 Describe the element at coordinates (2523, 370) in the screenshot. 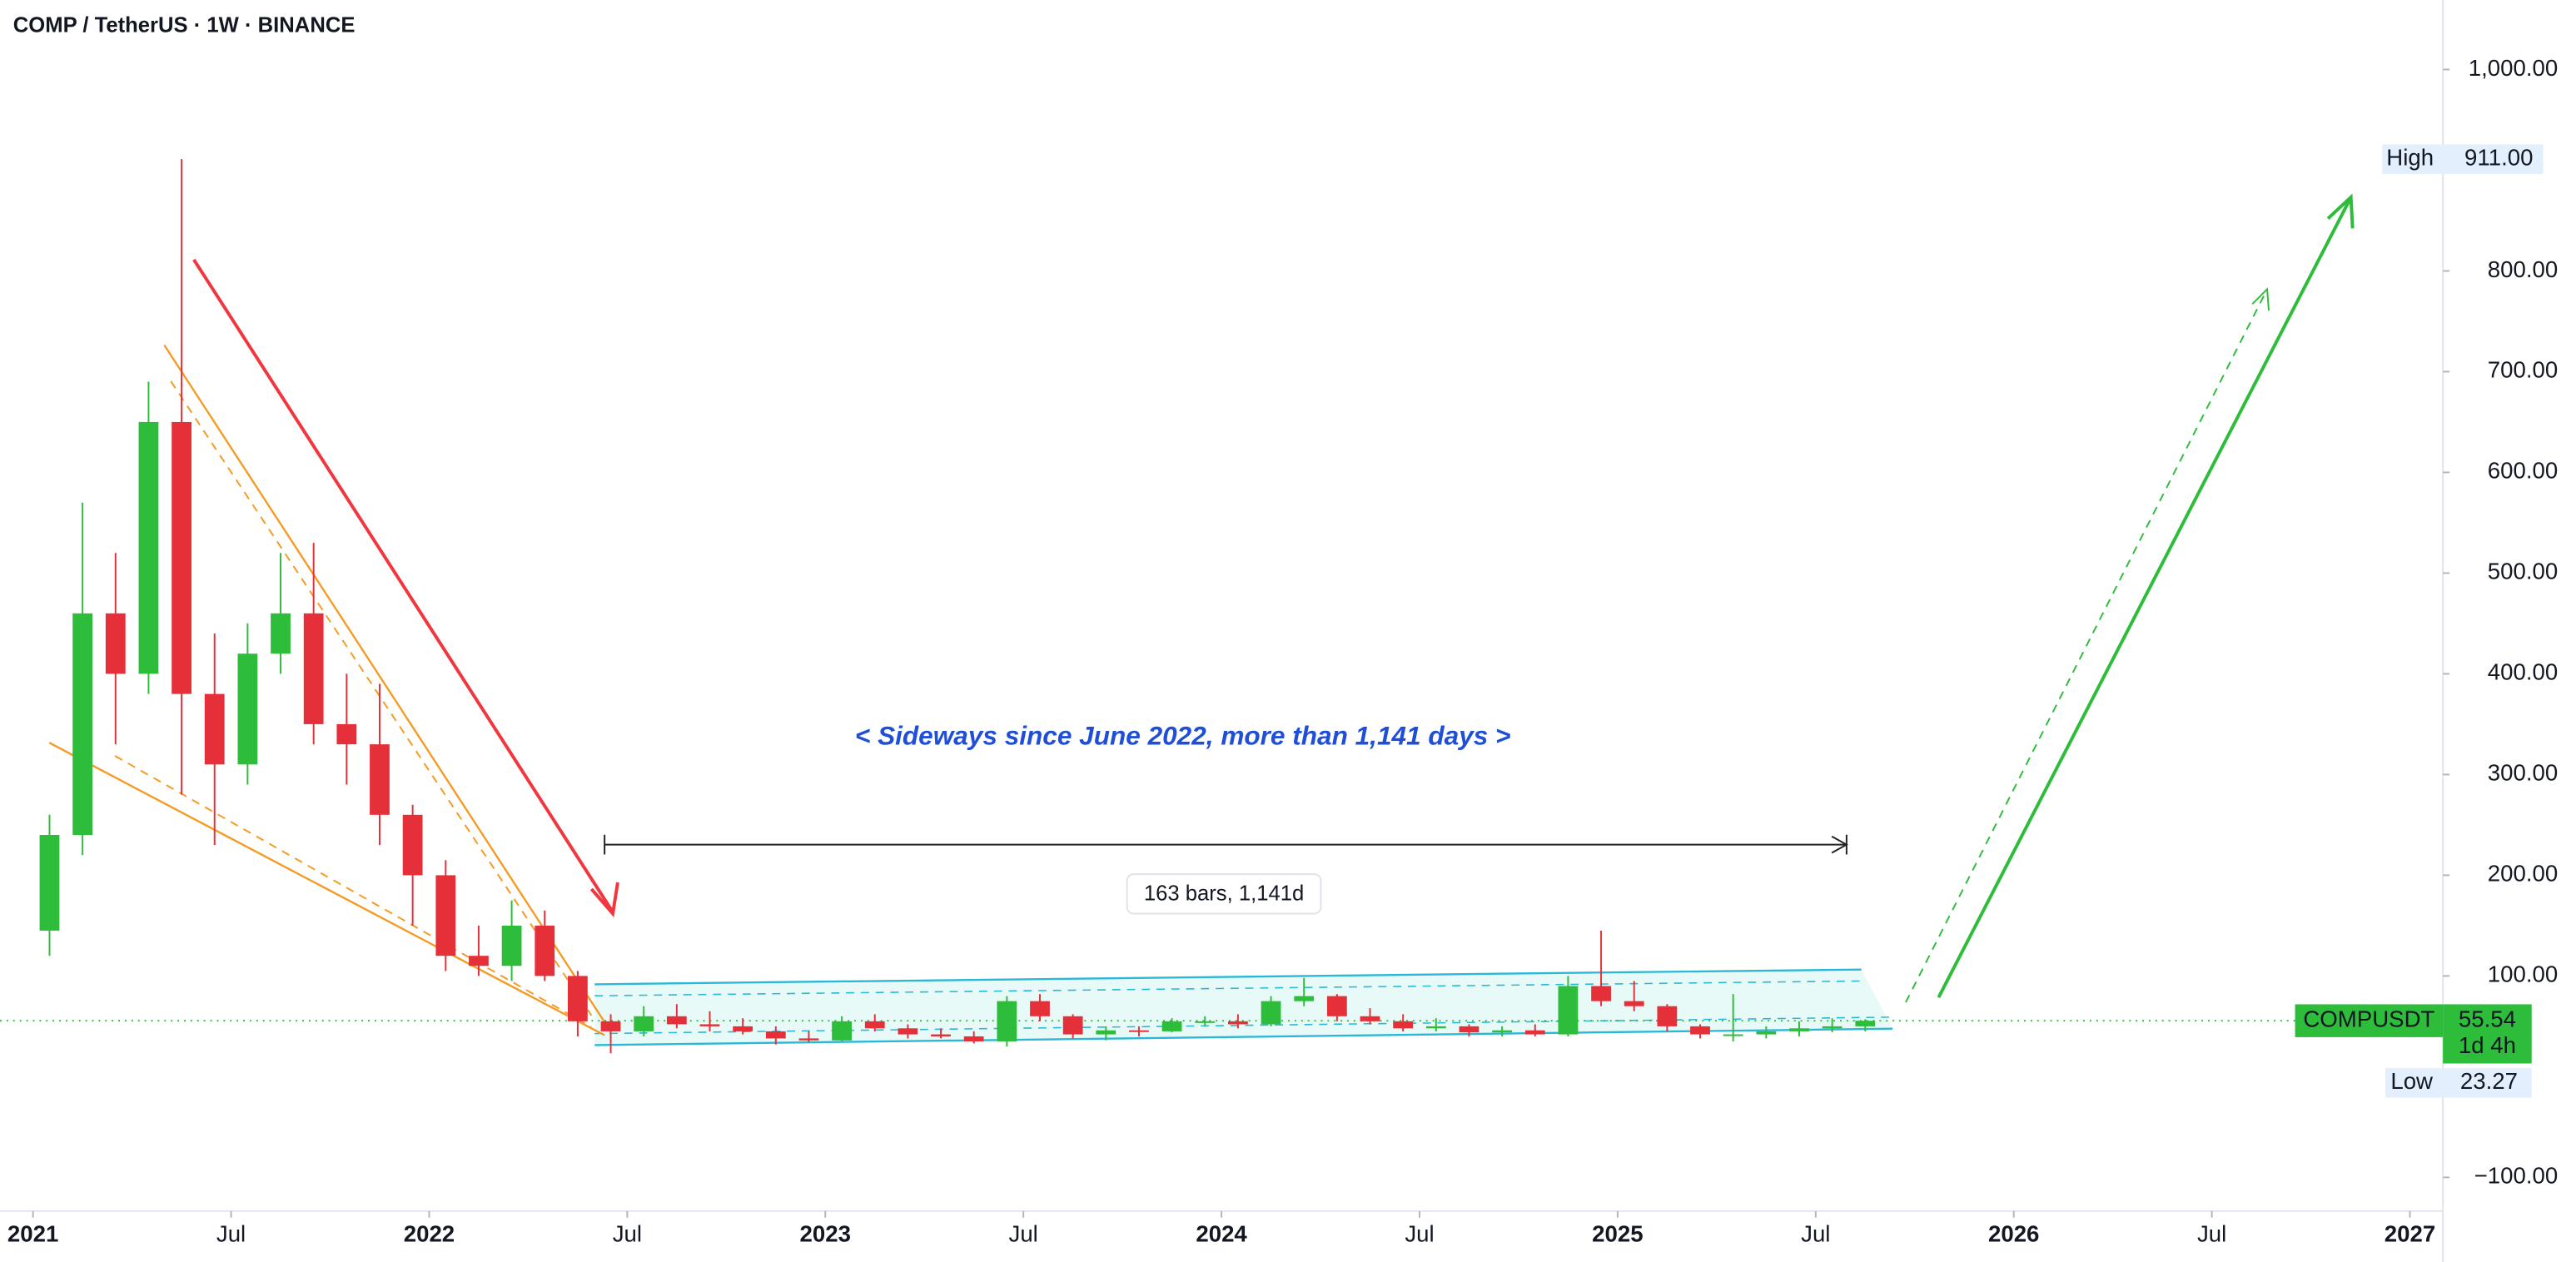

I see `y-tick-label: 700.00` at that location.